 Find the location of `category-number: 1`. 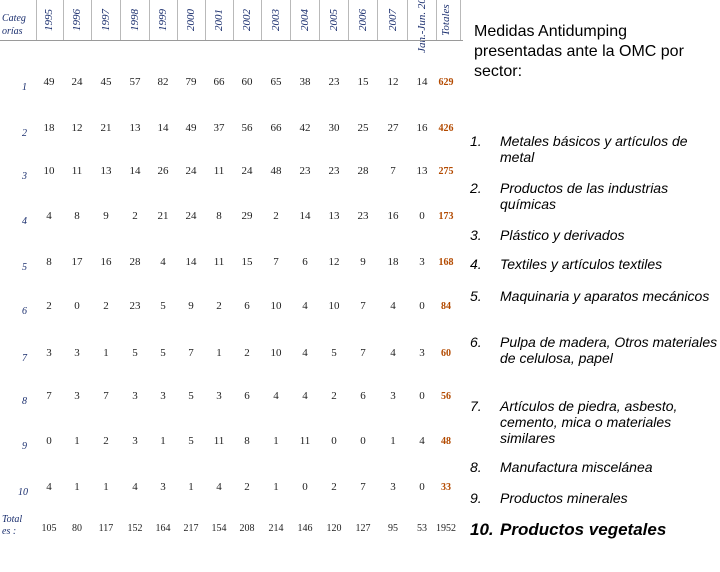

category-number: 1 is located at coordinates (24, 87).